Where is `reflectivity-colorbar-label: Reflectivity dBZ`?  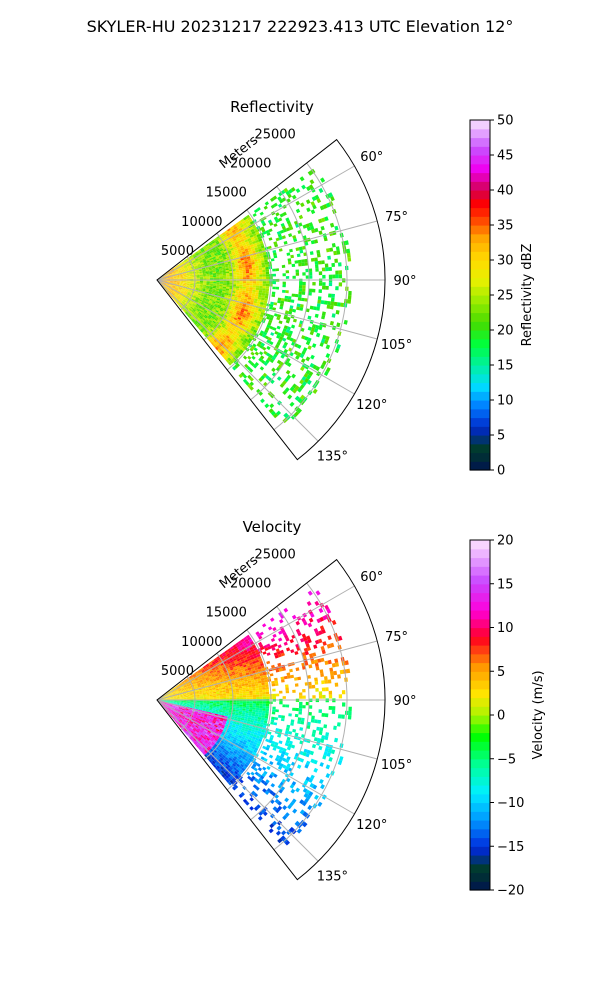
reflectivity-colorbar-label: Reflectivity dBZ is located at coordinates (527, 295).